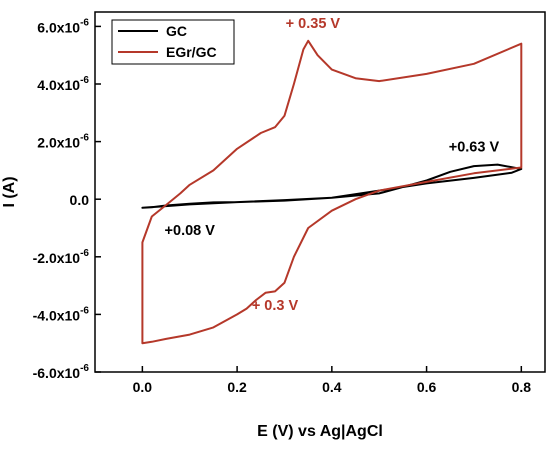 The width and height of the screenshot is (550, 451). Describe the element at coordinates (61, 257) in the screenshot. I see `y-tick-label-4: -2.0x10⁻⁶` at that location.